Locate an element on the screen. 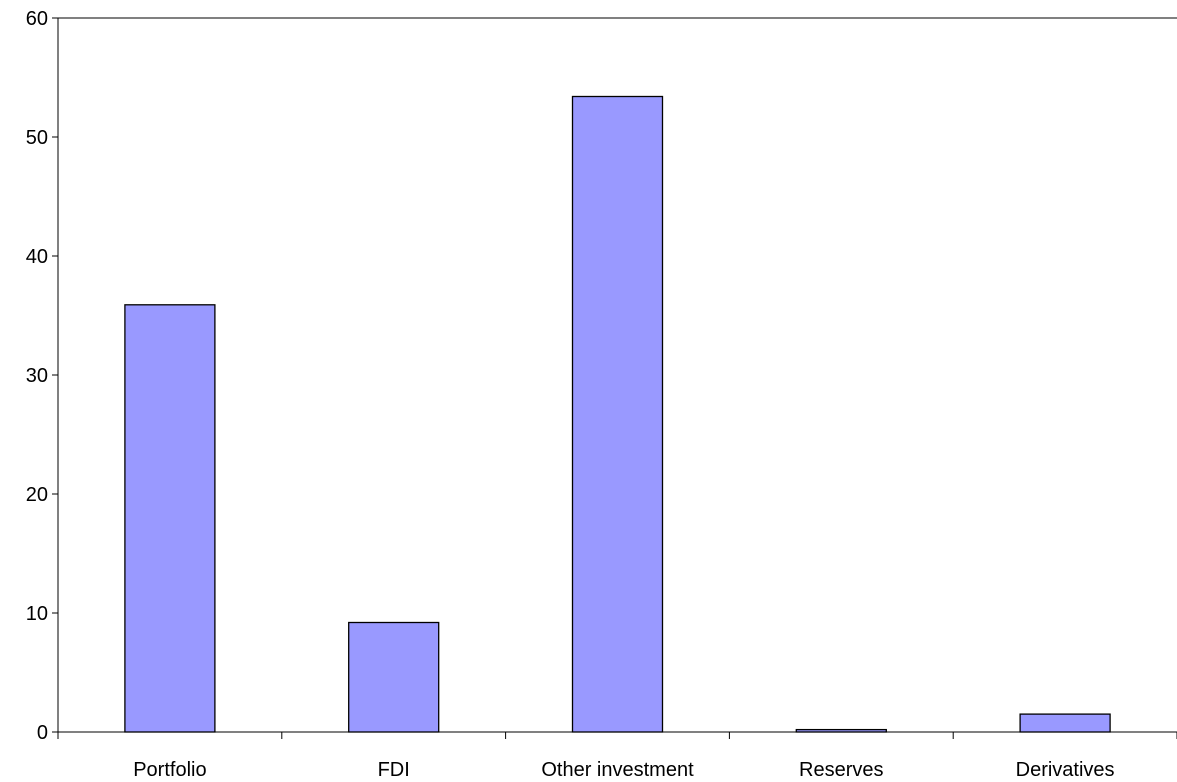 The image size is (1177, 782). y-axis-ticks: 0 10 20 30 40 50 60 is located at coordinates (42, 376).